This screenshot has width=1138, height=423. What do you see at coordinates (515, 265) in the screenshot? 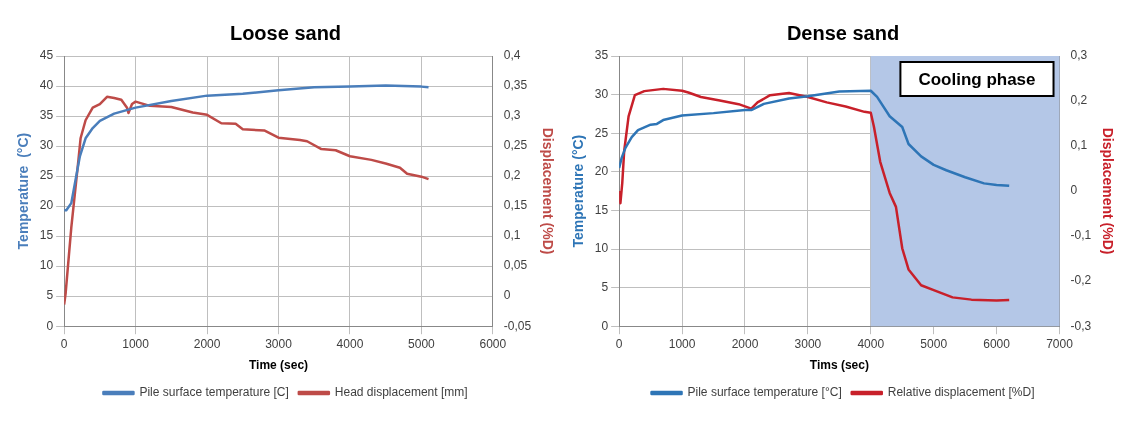
I see `y2-tick-label: 0,05` at bounding box center [515, 265].